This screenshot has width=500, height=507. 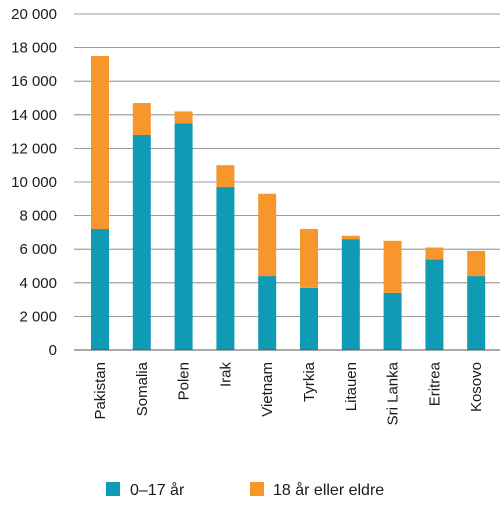 What do you see at coordinates (257, 489) in the screenshot?
I see `legend-swatch-18-plus` at bounding box center [257, 489].